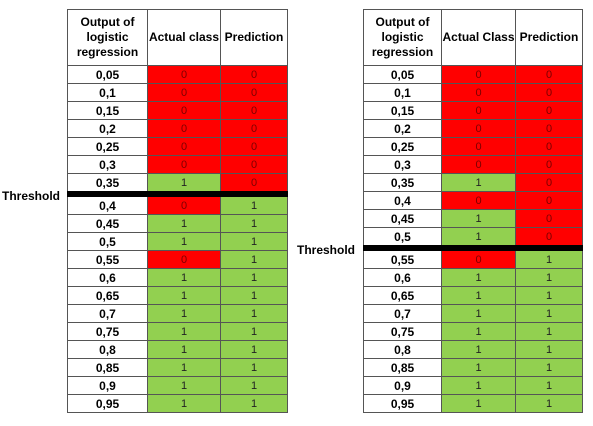  I want to click on table-row: 0,4 0 0, so click(473, 200).